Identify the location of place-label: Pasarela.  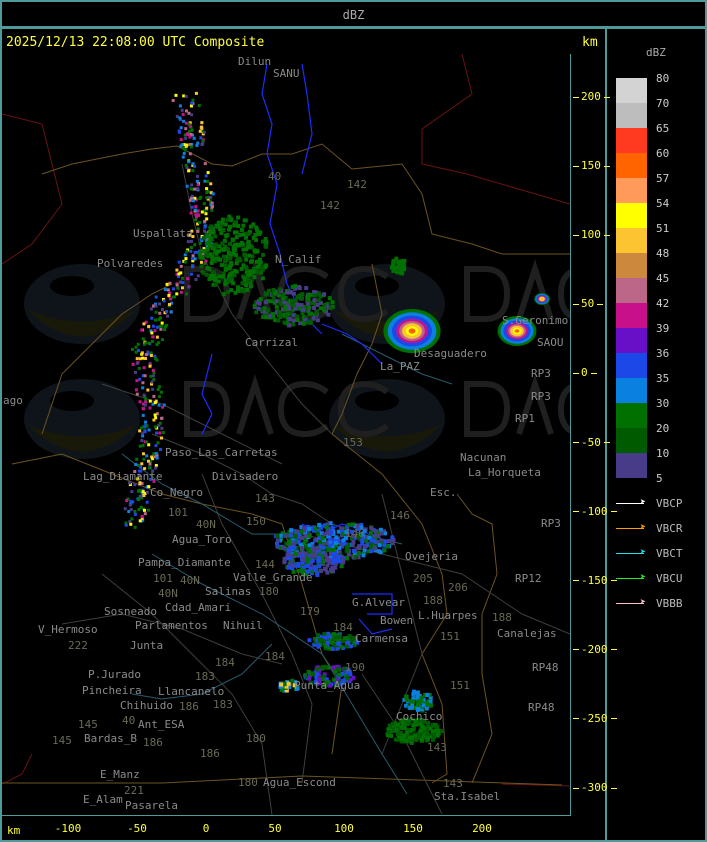
(151, 805).